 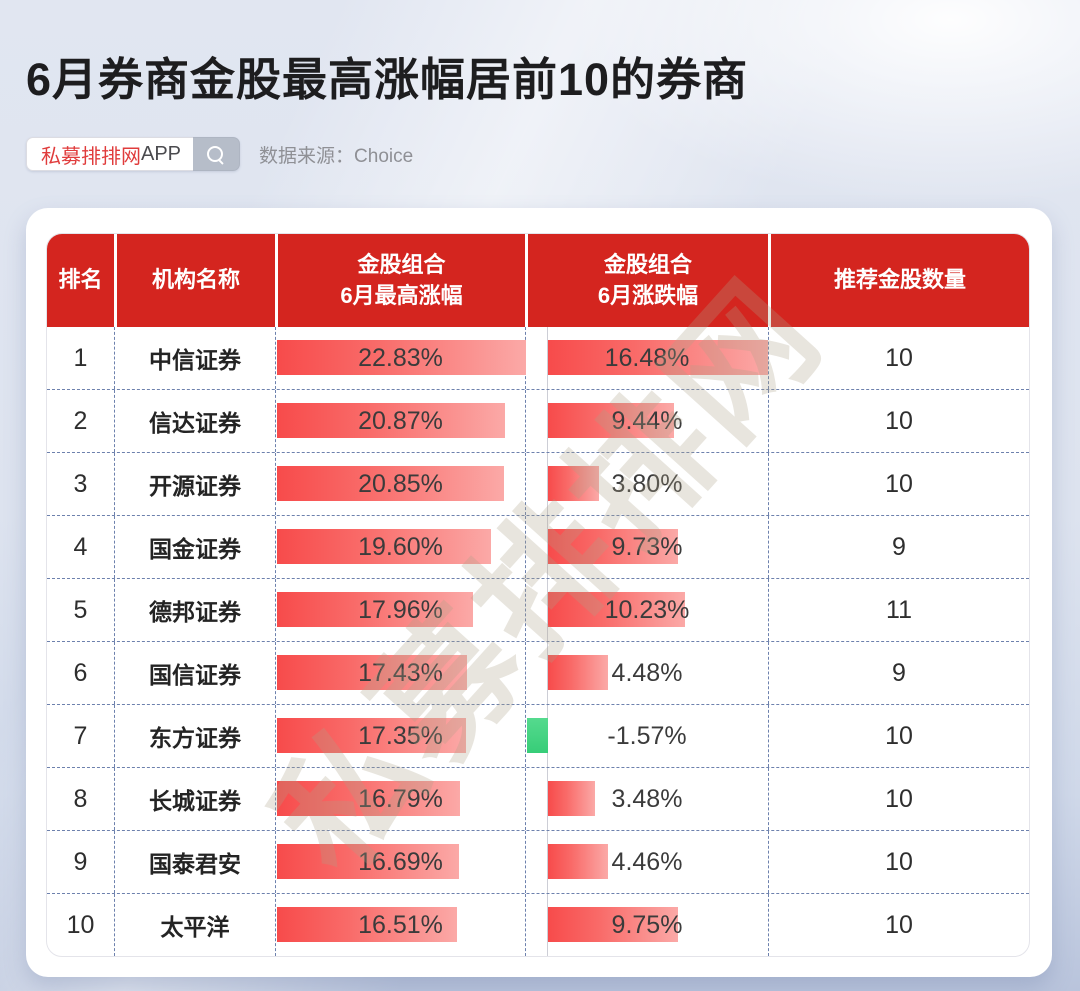 I want to click on max-gain-label: 17.35%, so click(x=400, y=735).